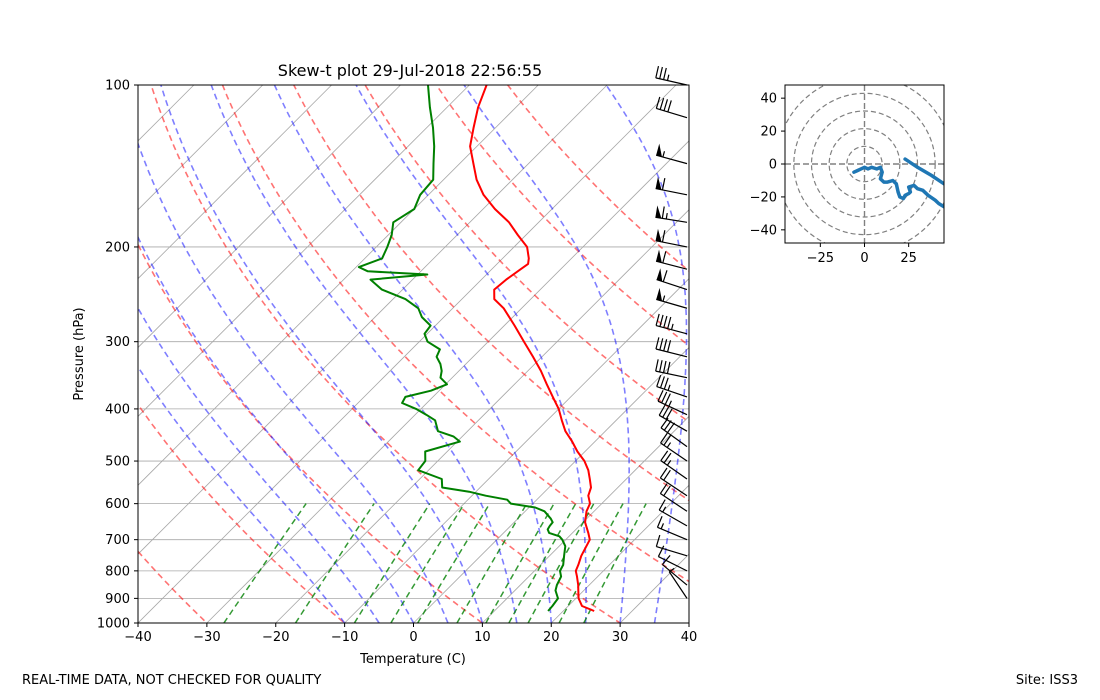 This screenshot has width=1100, height=700. What do you see at coordinates (773, 165) in the screenshot?
I see `hodograph-y-tick-label: 0` at bounding box center [773, 165].